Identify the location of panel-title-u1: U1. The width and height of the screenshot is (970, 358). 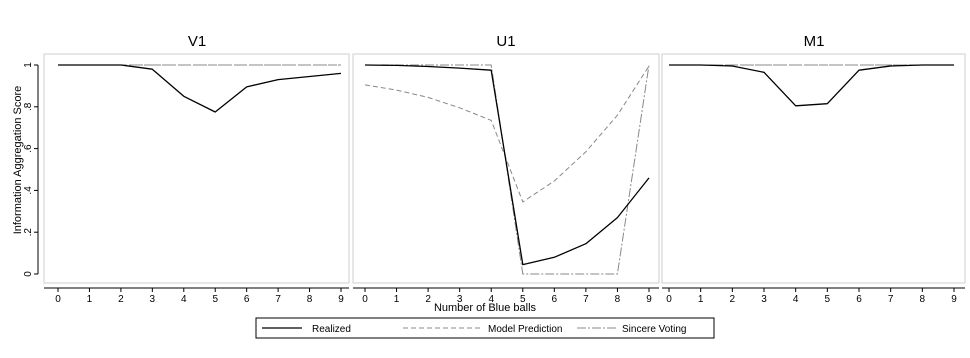
(505, 41).